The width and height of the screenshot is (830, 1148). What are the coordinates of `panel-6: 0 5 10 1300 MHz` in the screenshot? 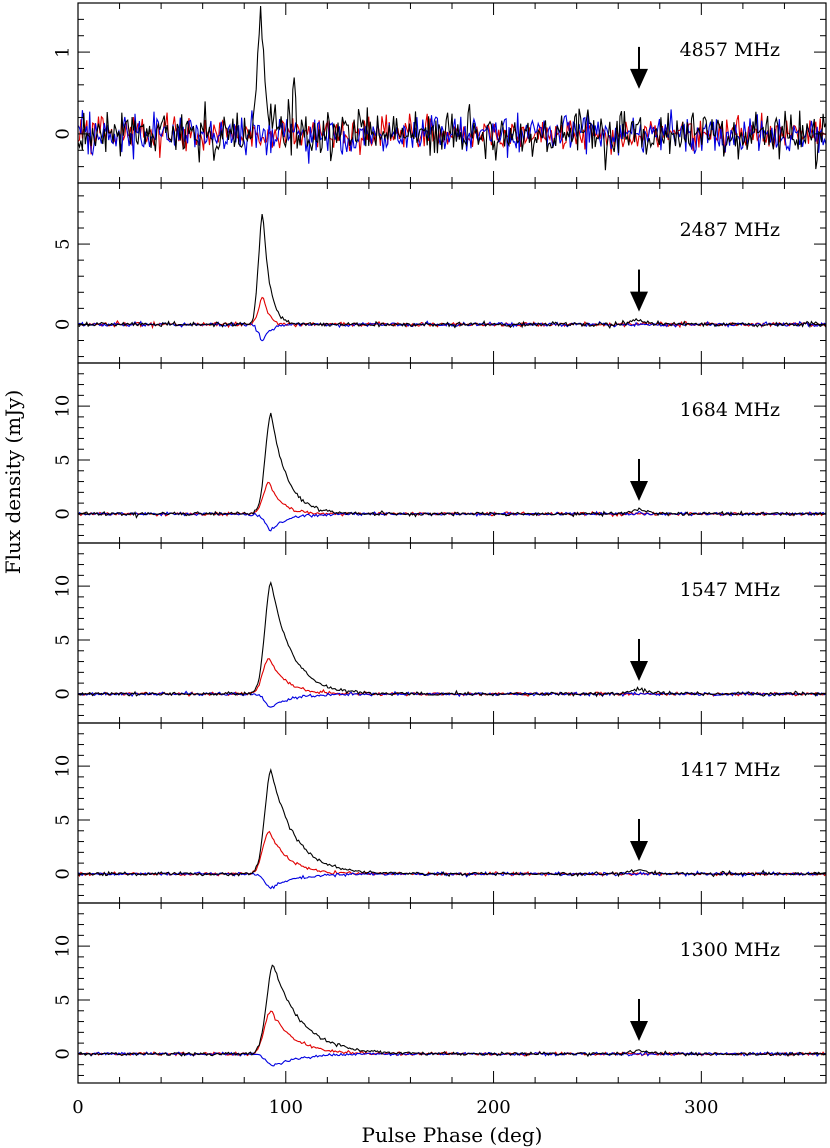 It's located at (439, 993).